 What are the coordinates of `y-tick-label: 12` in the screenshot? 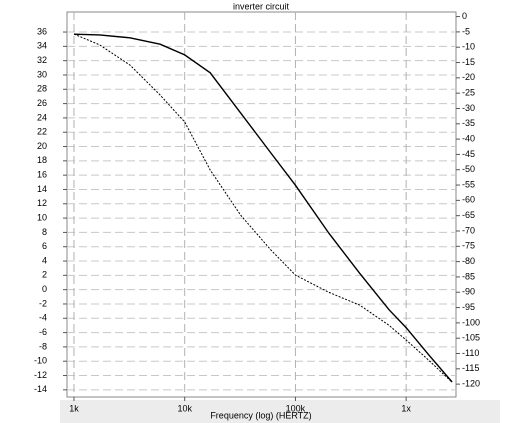 It's located at (42, 203).